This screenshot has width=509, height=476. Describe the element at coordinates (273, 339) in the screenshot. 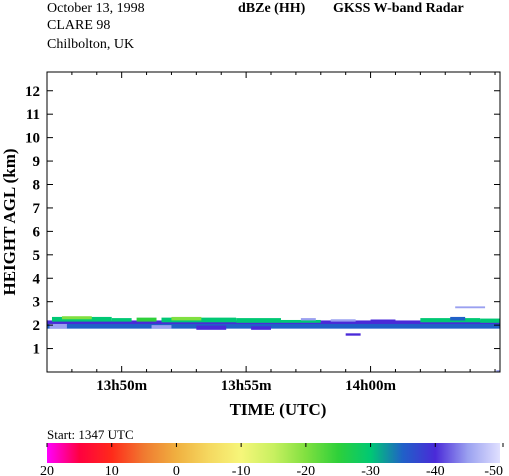

I see `plot-area` at that location.